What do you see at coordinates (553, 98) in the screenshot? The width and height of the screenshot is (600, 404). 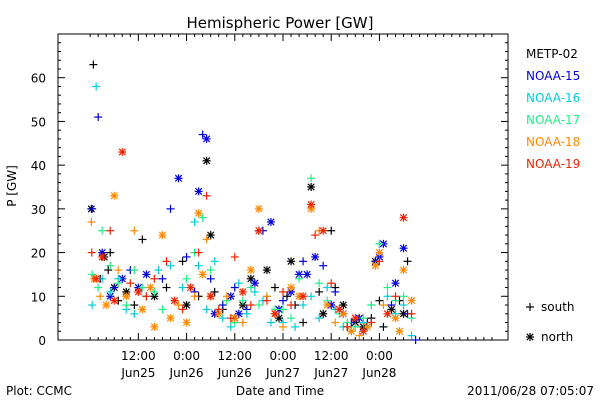 I see `legend-entry: NOAA-16` at bounding box center [553, 98].